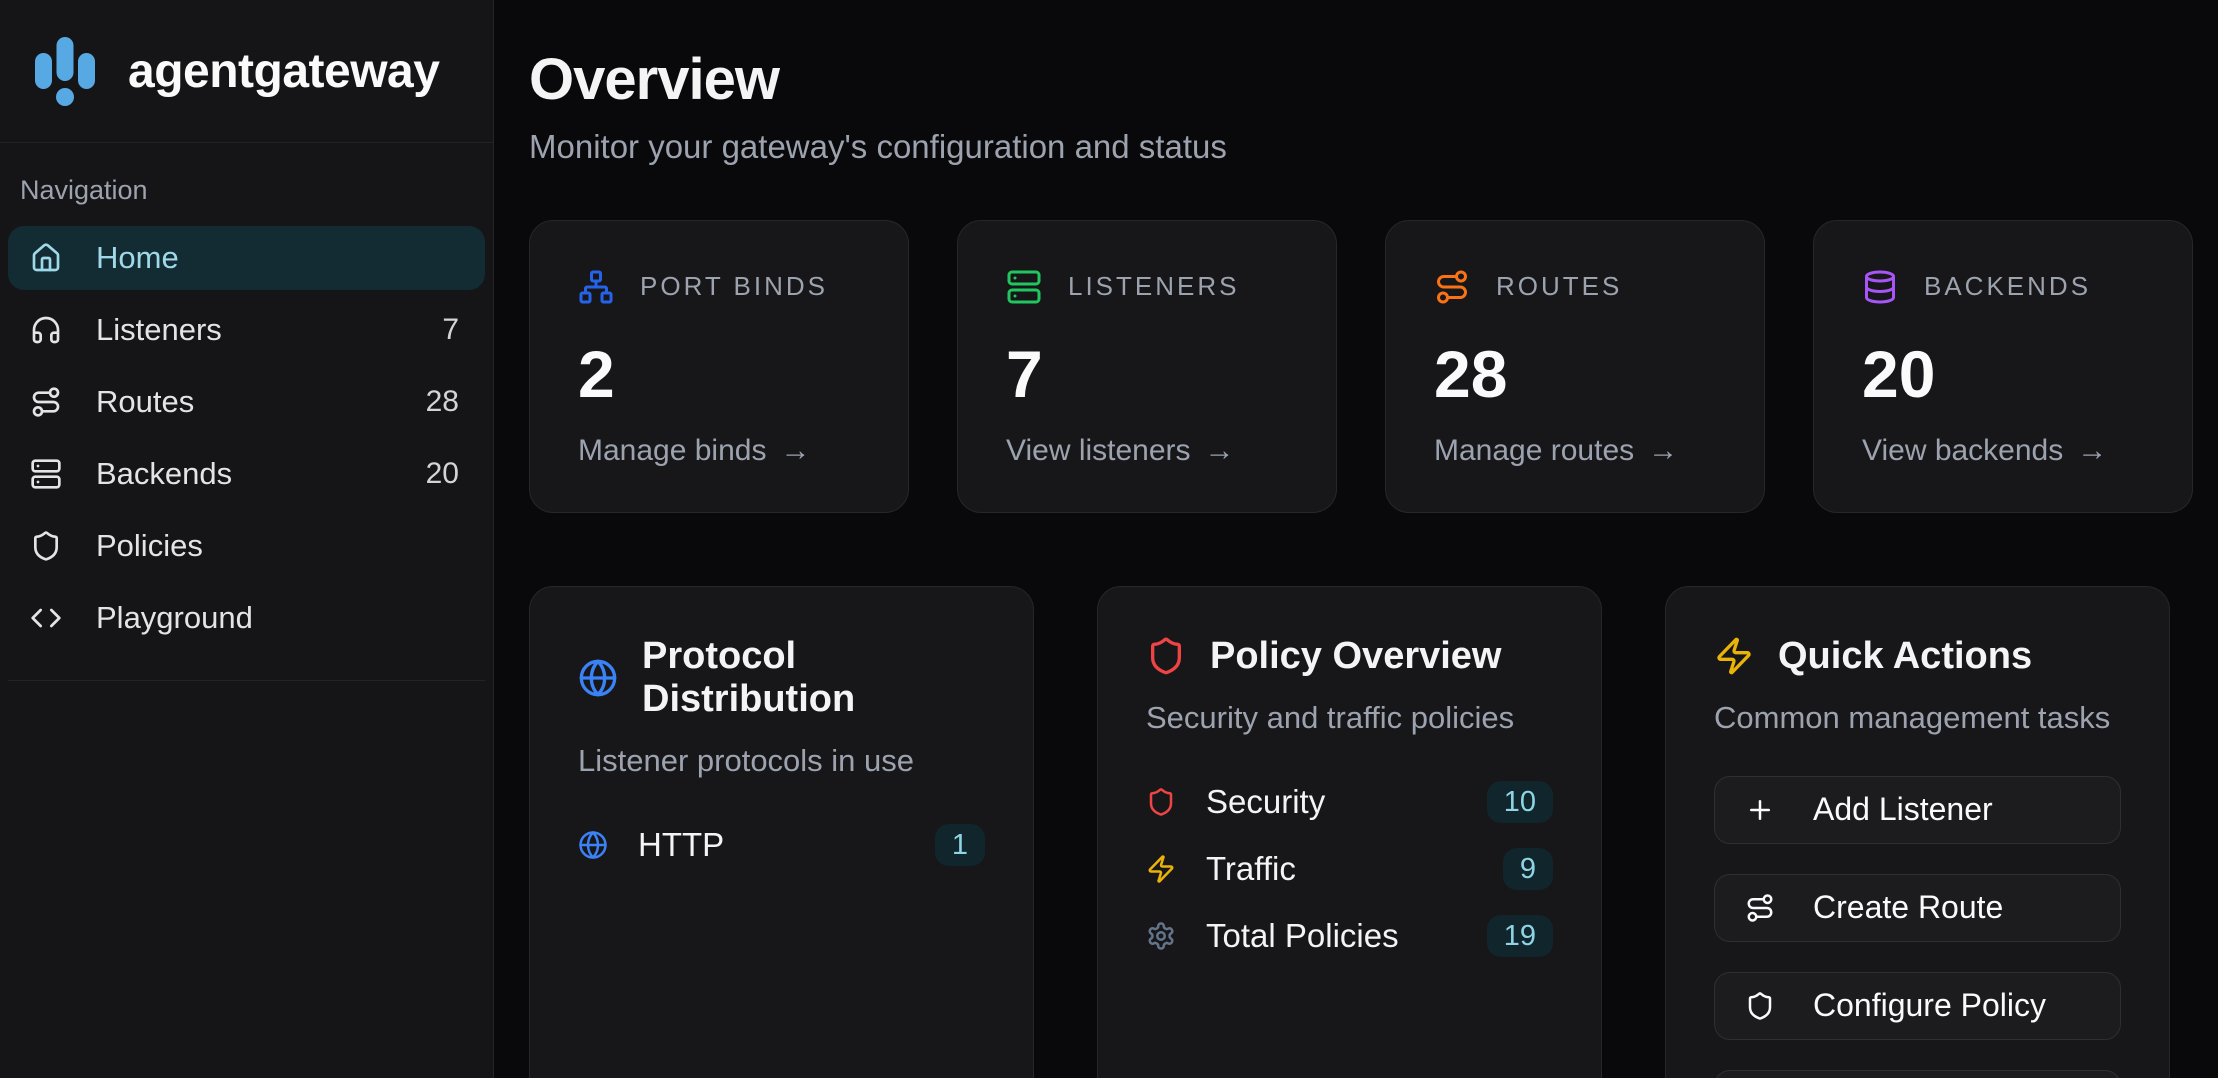  What do you see at coordinates (1154, 286) in the screenshot?
I see `stat-label: LISTENERS` at bounding box center [1154, 286].